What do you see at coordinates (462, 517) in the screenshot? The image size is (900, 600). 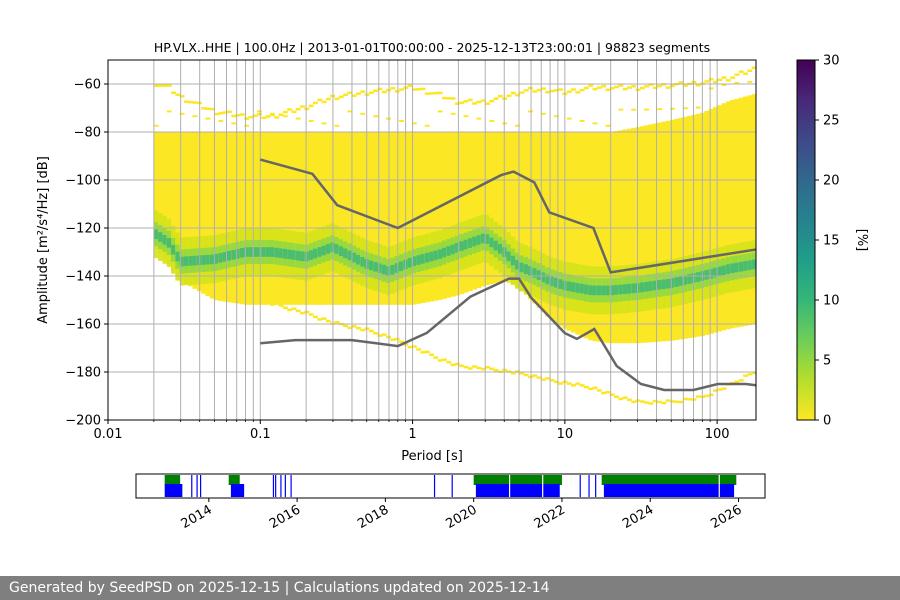 I see `timeline-tick-label: 2020` at bounding box center [462, 517].